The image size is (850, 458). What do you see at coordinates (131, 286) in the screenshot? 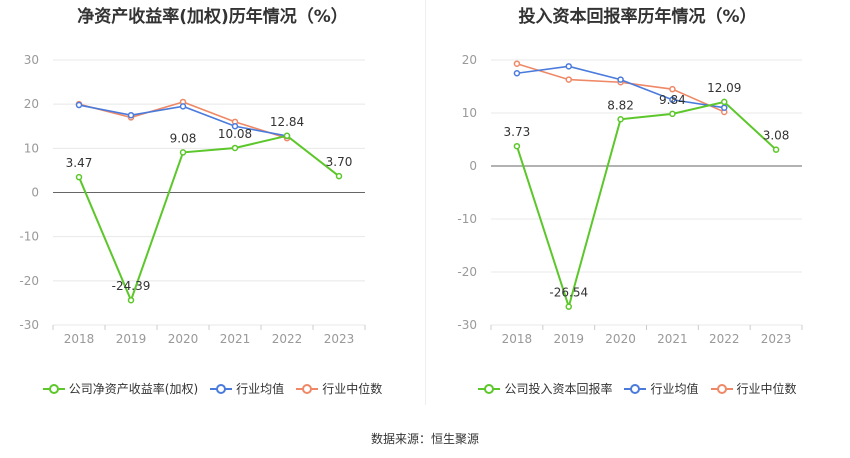
I see `data-label: -24.39` at bounding box center [131, 286].